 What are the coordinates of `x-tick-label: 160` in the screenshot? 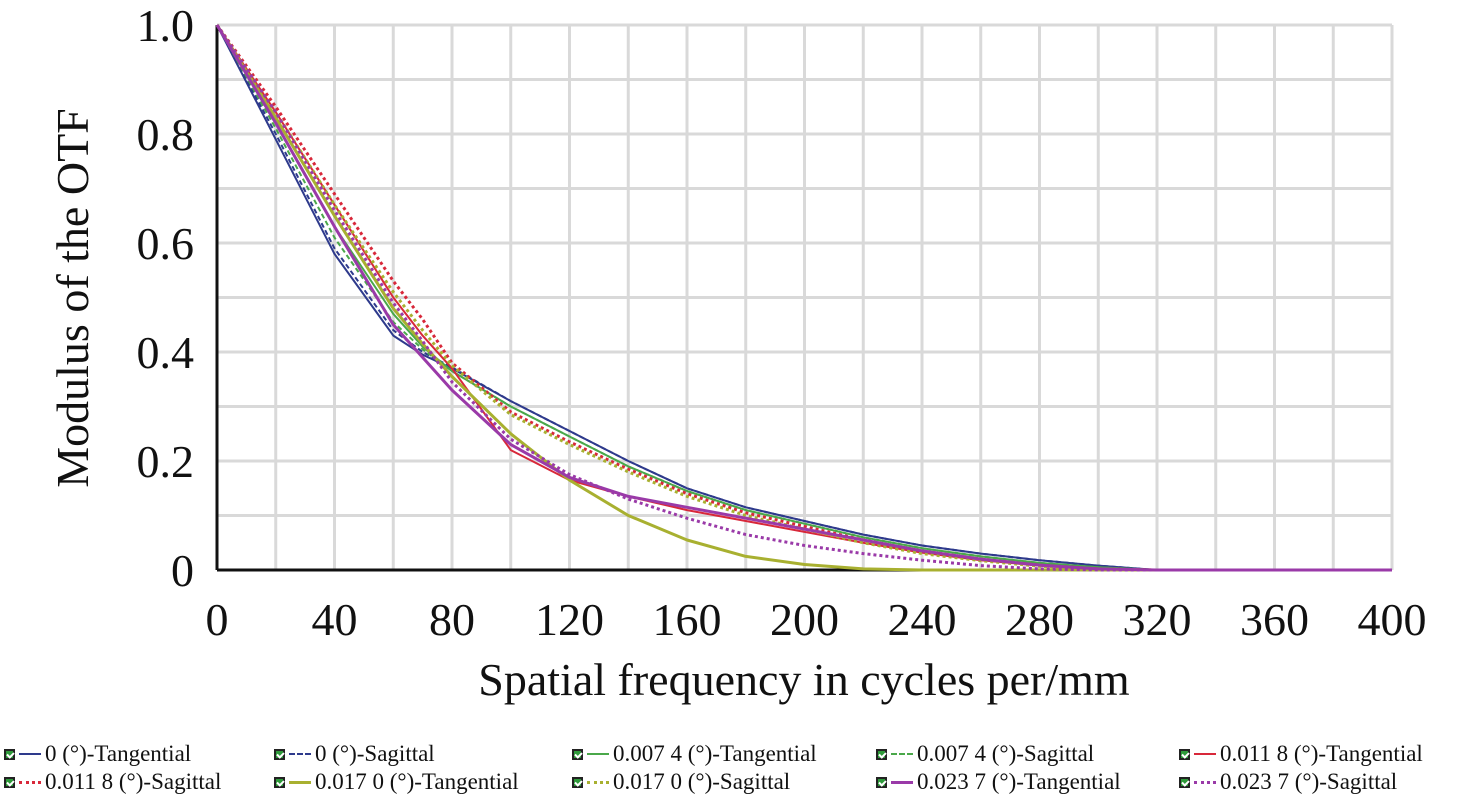 It's located at (687, 619).